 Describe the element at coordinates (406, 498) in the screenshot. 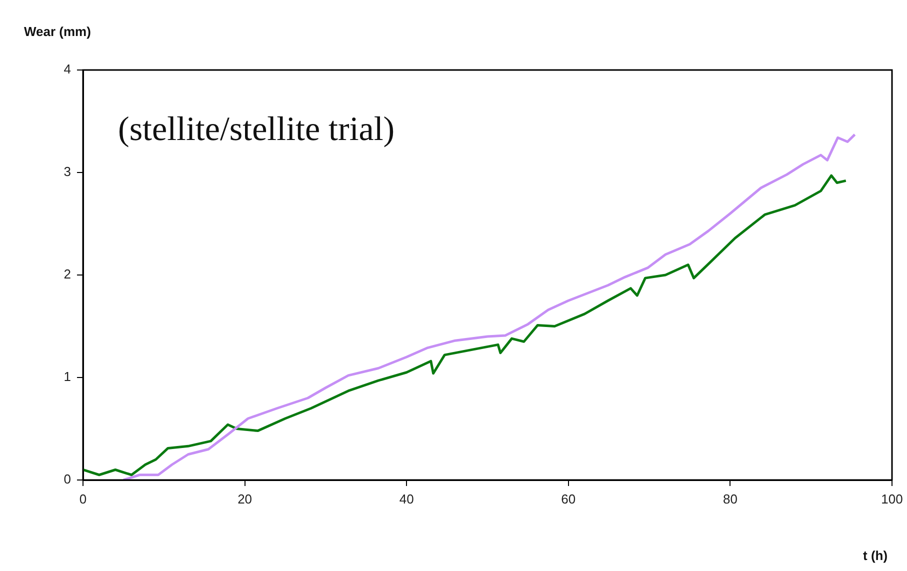

I see `x-tick-label: 40` at that location.